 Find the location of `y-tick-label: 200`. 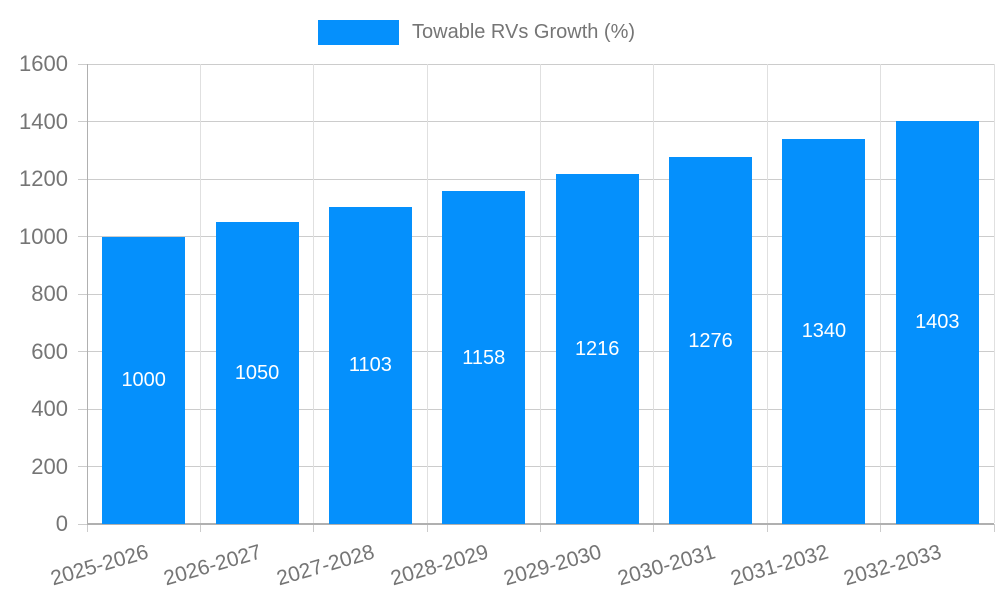

y-tick-label: 200 is located at coordinates (49, 466).